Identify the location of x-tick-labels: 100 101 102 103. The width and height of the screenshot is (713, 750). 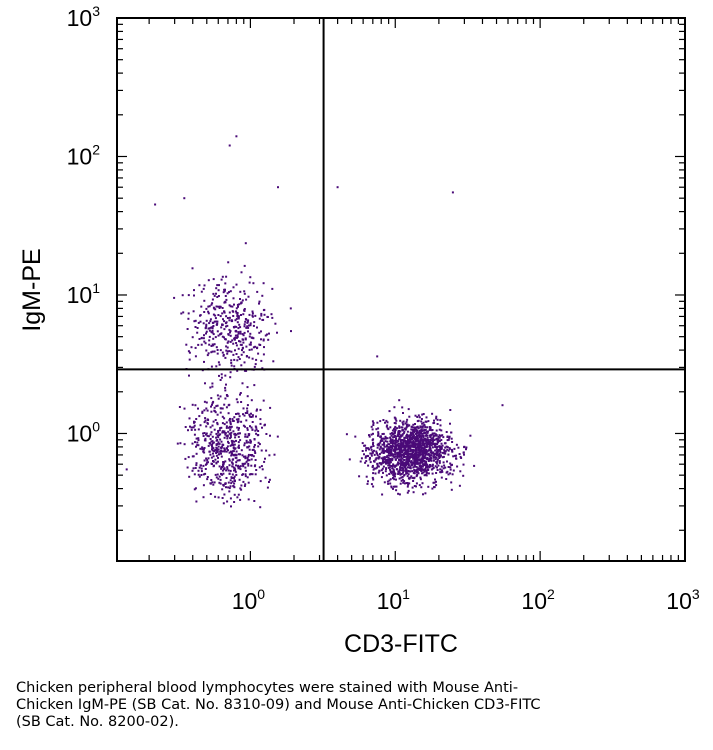
(466, 600).